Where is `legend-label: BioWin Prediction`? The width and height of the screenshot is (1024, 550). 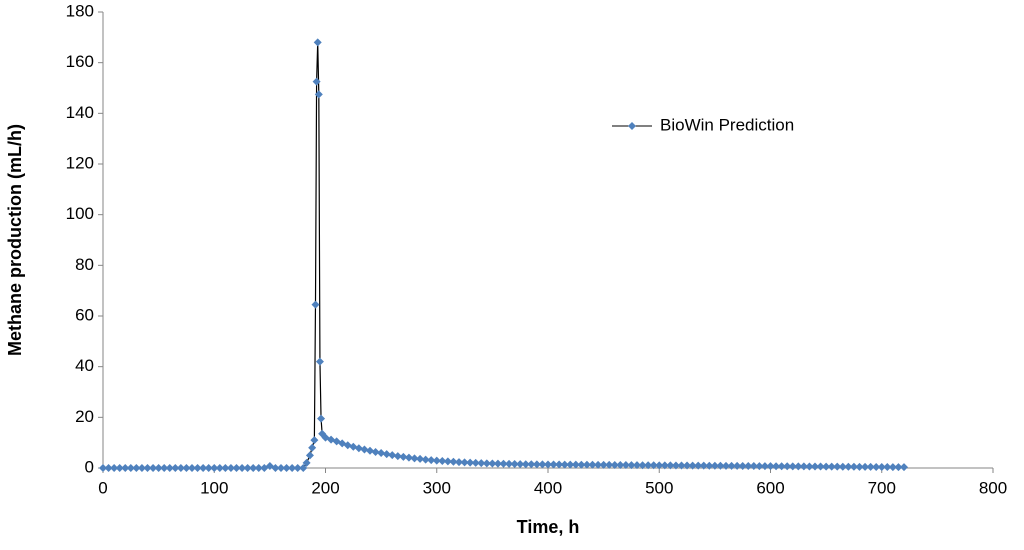 legend-label: BioWin Prediction is located at coordinates (727, 124).